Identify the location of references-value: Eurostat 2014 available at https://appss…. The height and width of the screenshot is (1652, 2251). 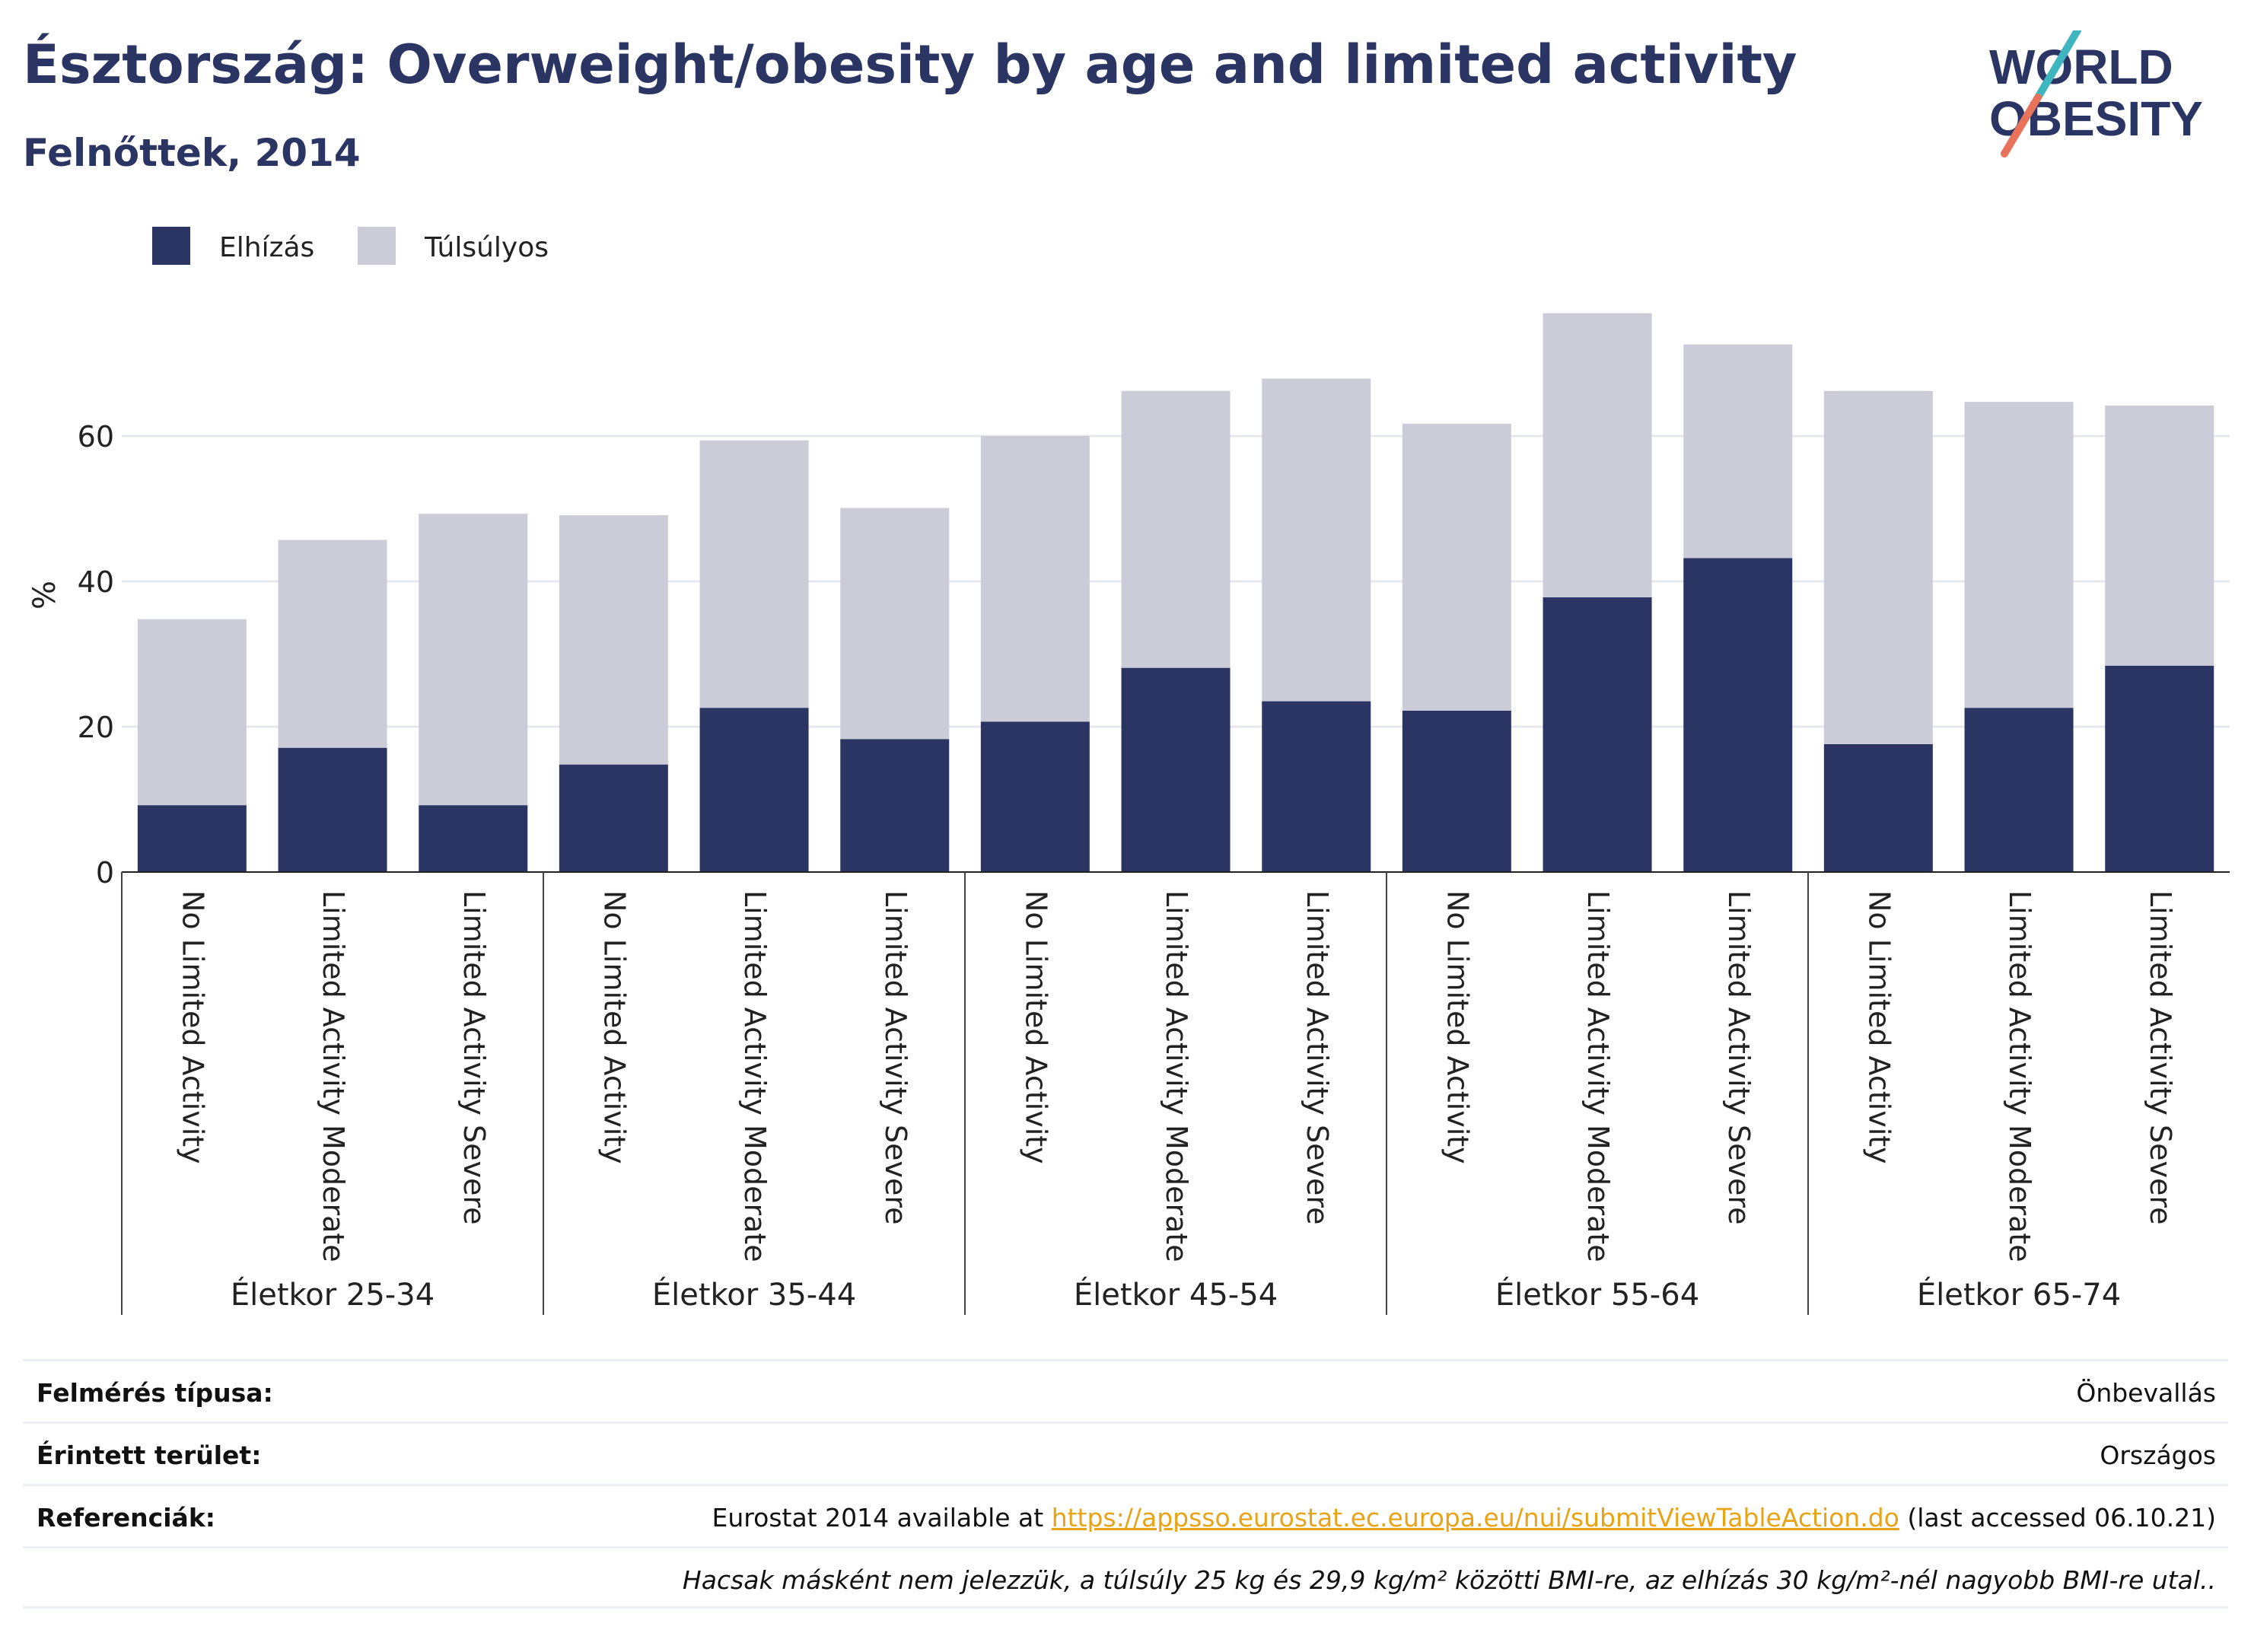
(1464, 1518).